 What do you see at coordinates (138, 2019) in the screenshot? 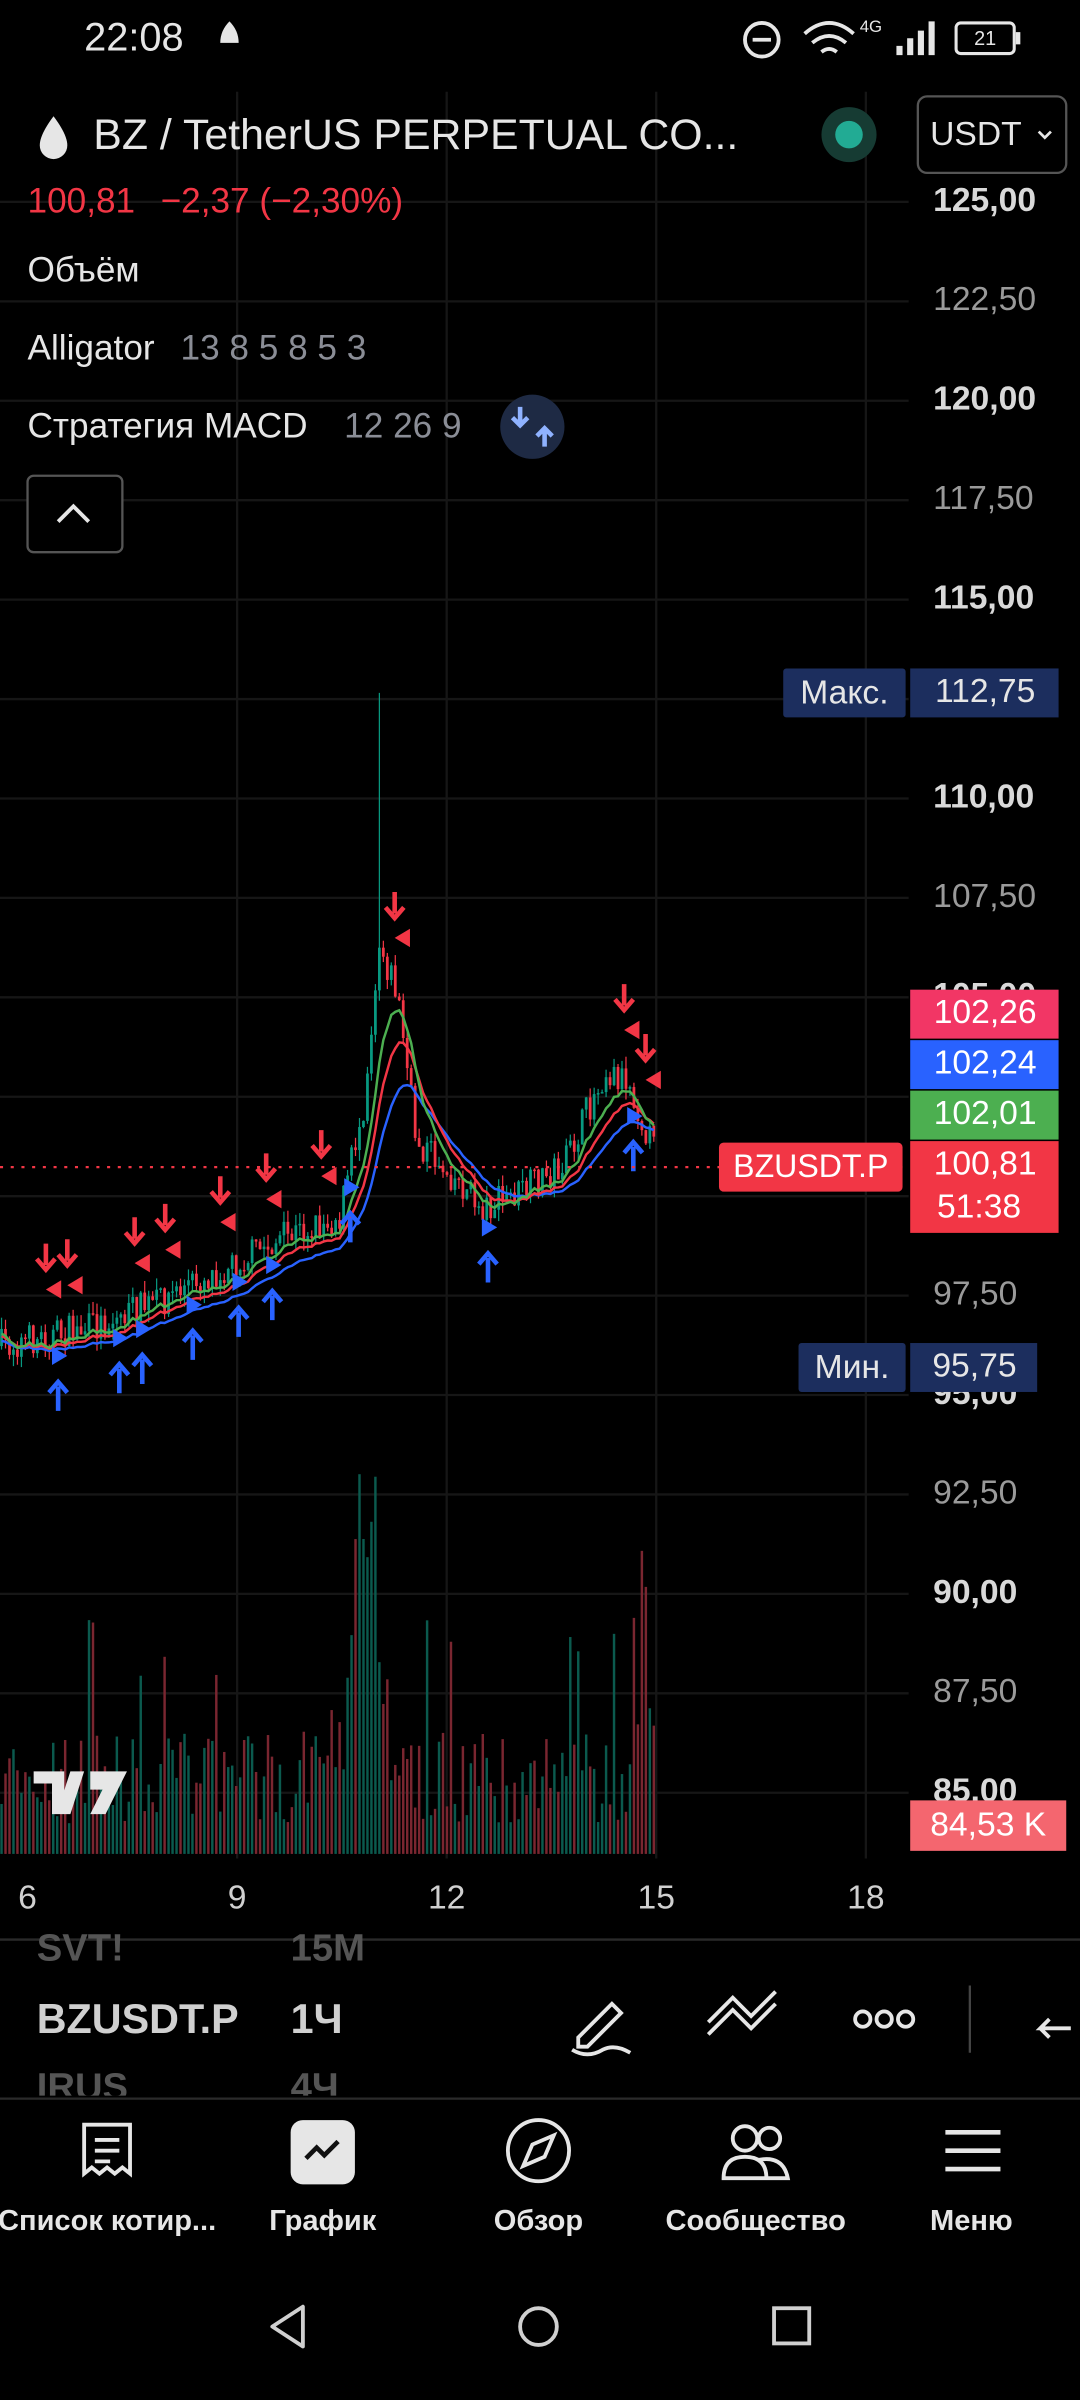
I see `symbol-selected: BZUSDT.P` at bounding box center [138, 2019].